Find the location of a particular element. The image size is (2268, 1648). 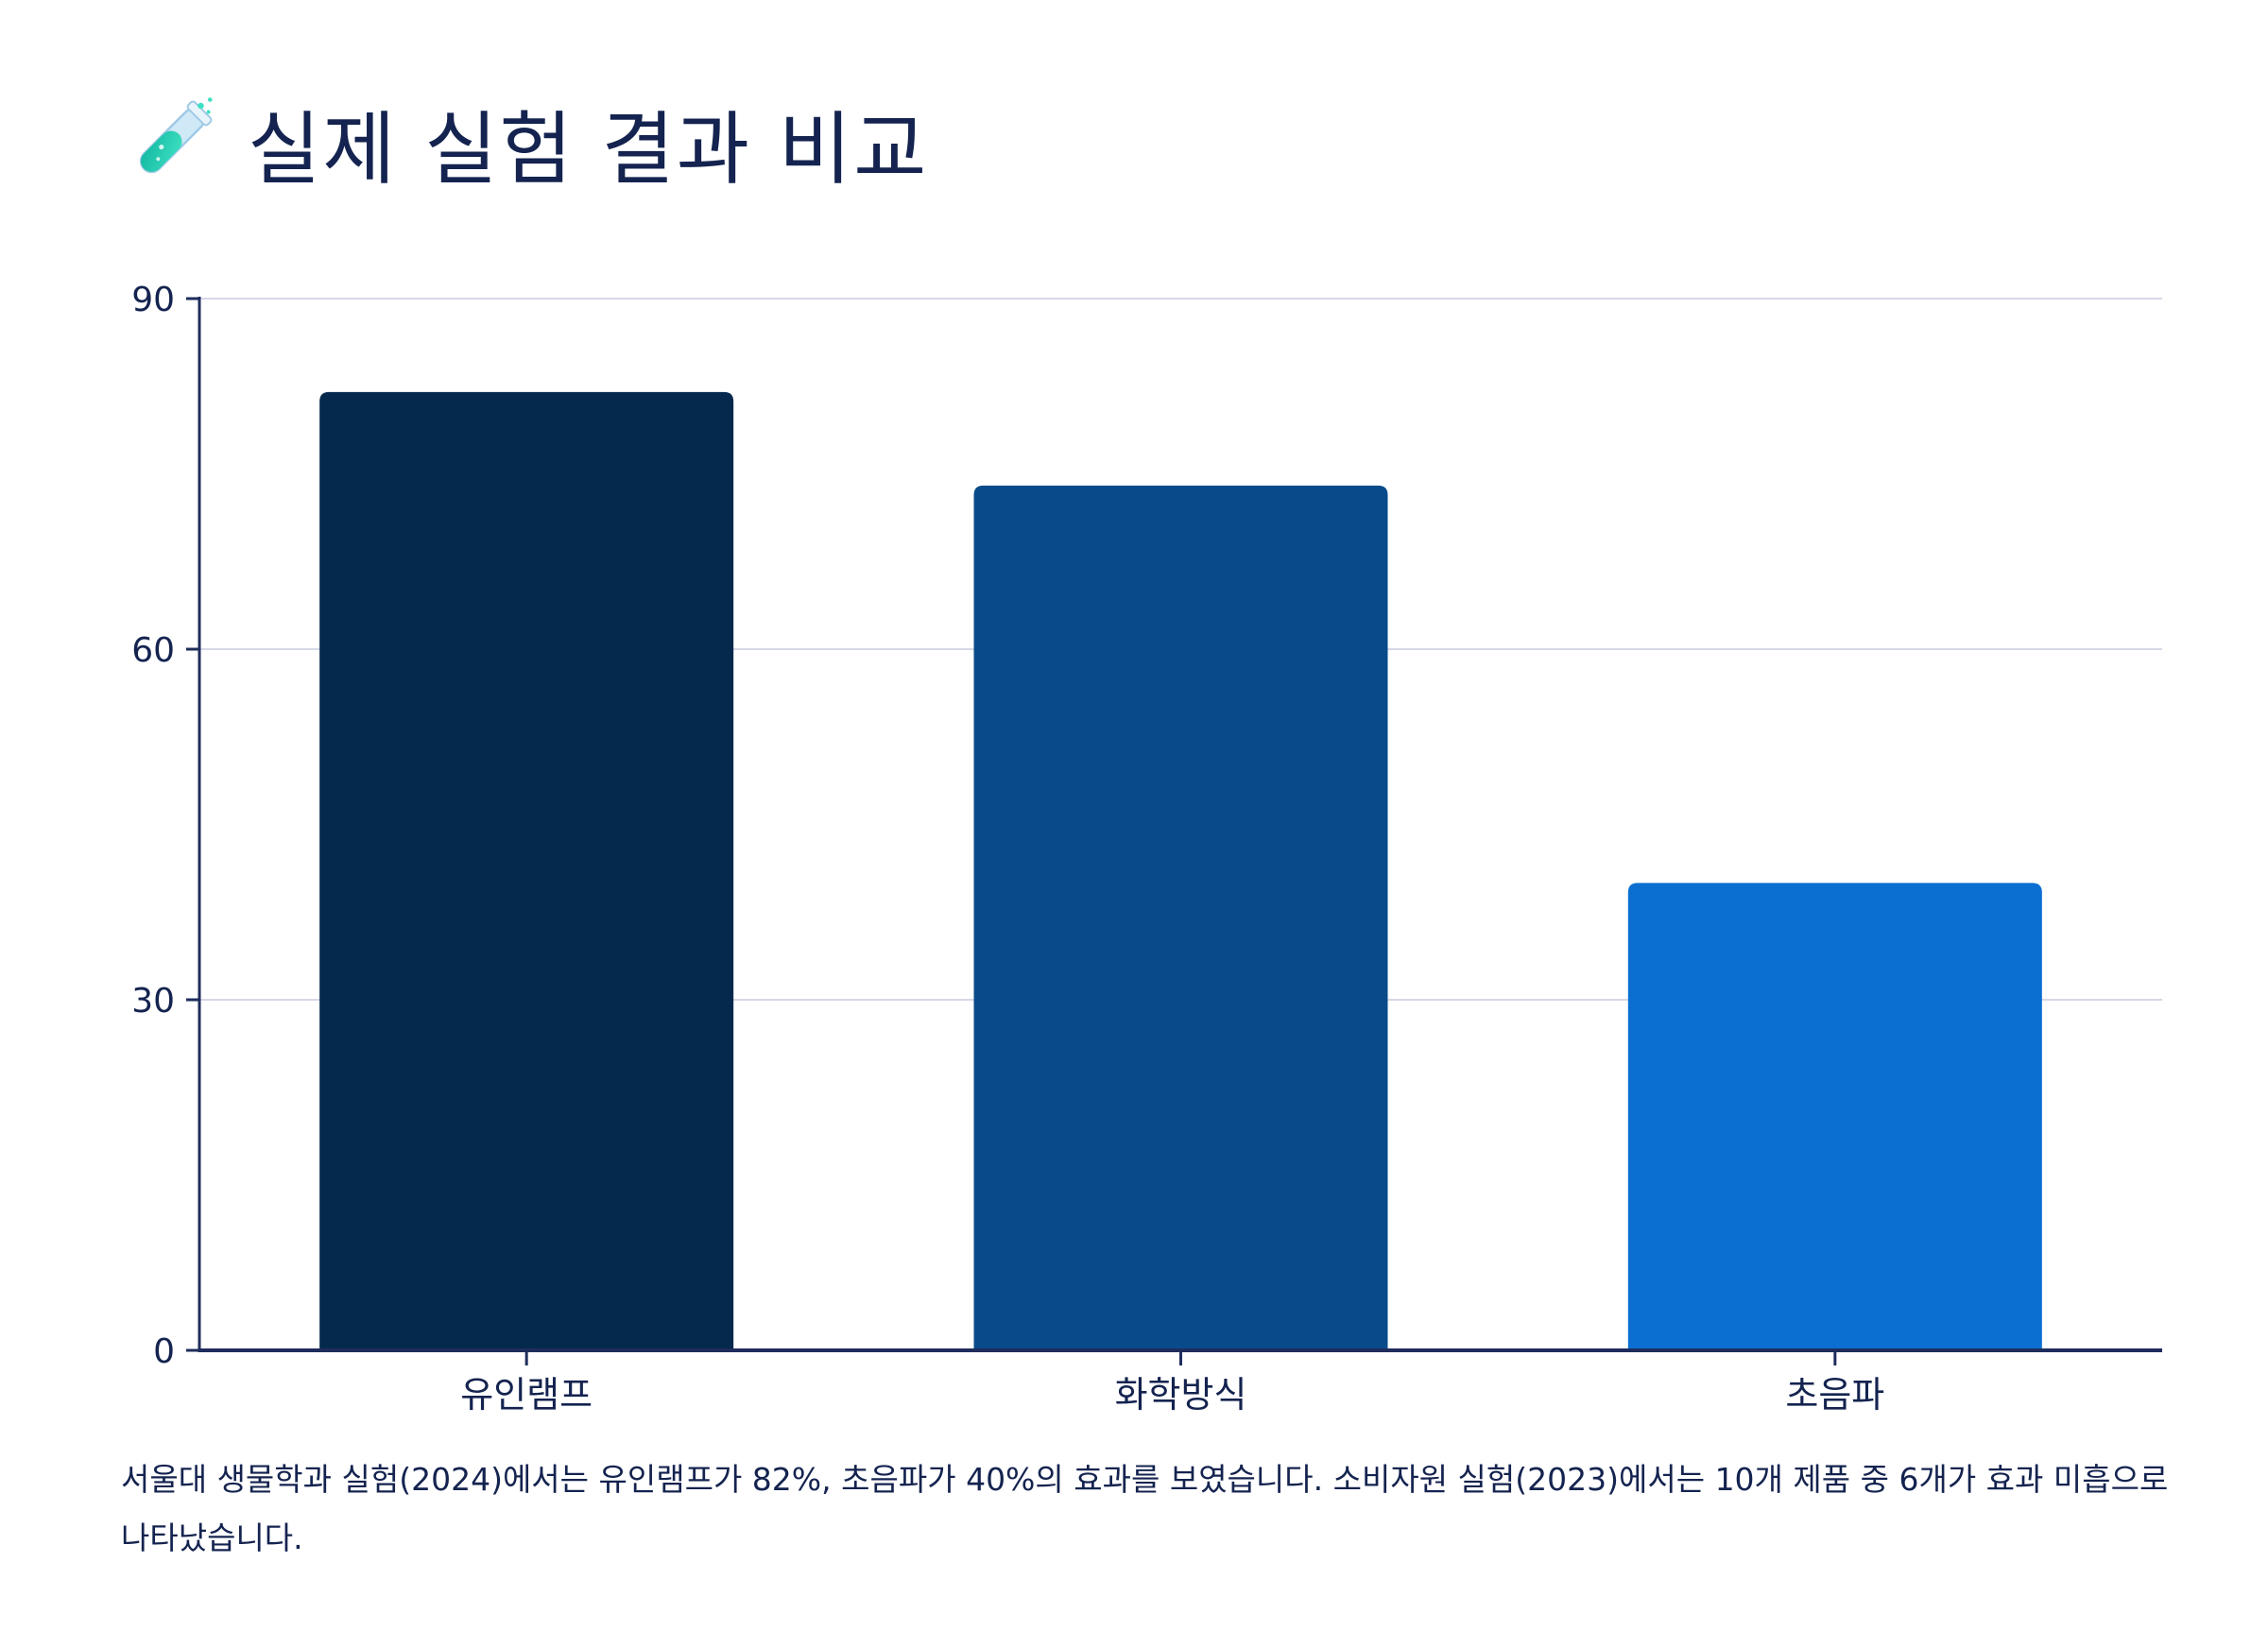

x-tick-label: 초음파 is located at coordinates (1834, 1395).